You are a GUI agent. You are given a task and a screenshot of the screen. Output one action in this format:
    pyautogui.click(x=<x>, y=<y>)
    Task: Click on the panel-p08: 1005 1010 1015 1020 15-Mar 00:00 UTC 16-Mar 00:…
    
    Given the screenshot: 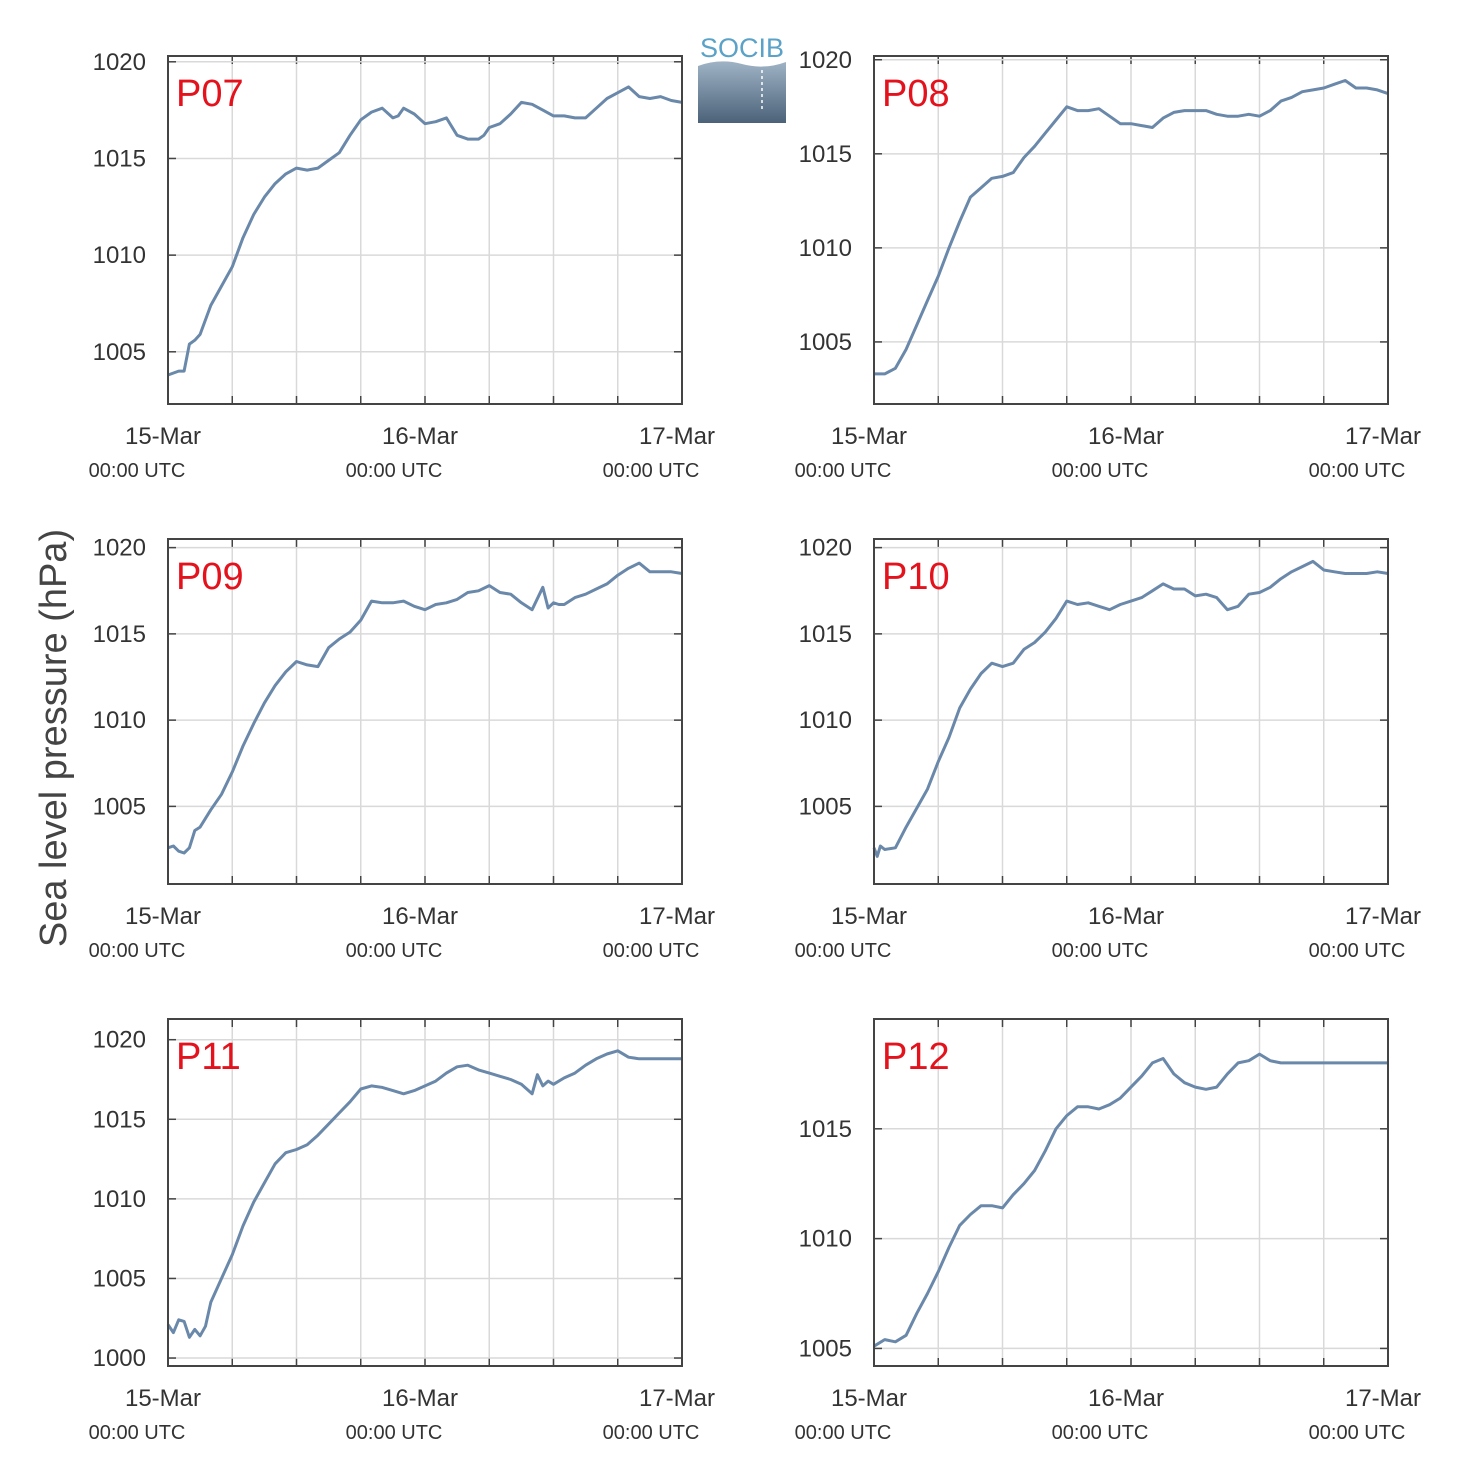 What is the action you would take?
    pyautogui.click(x=1108, y=264)
    